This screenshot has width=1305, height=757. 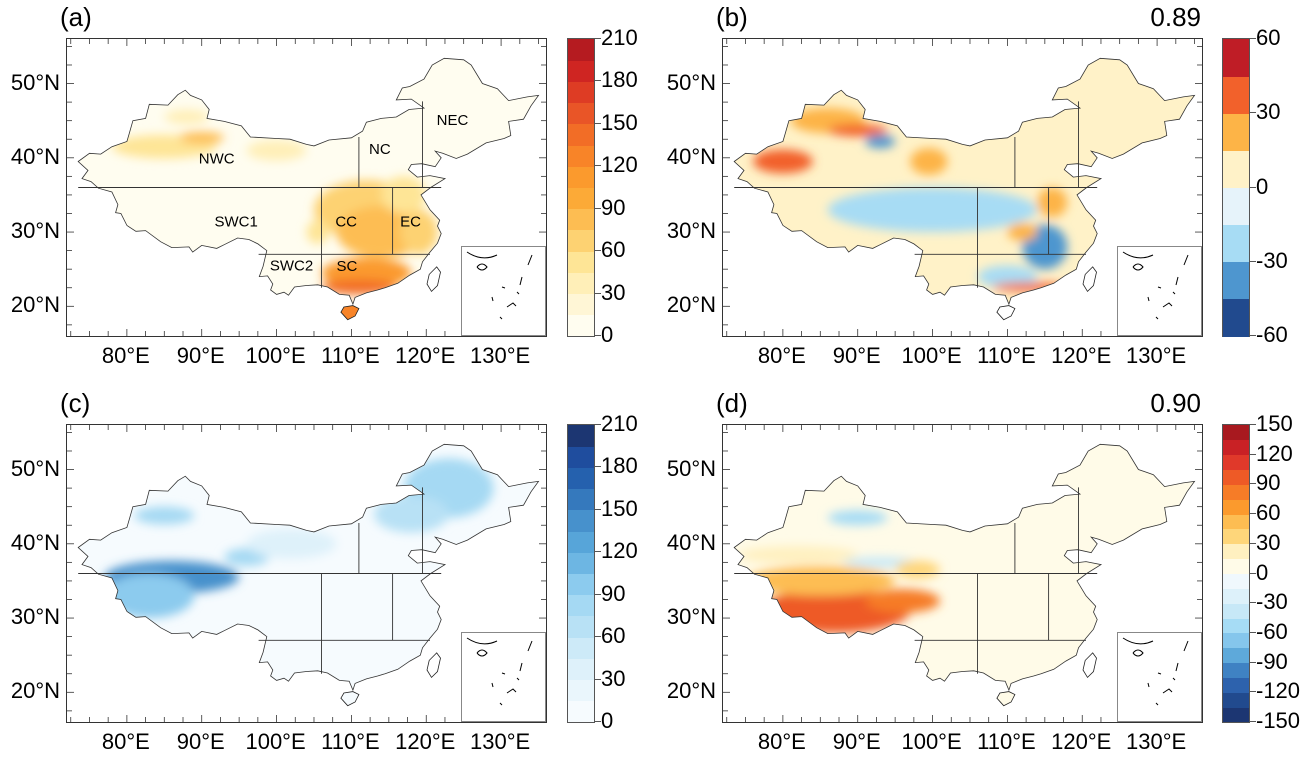 What do you see at coordinates (235, 222) in the screenshot?
I see `region-label-swc1: SWC1` at bounding box center [235, 222].